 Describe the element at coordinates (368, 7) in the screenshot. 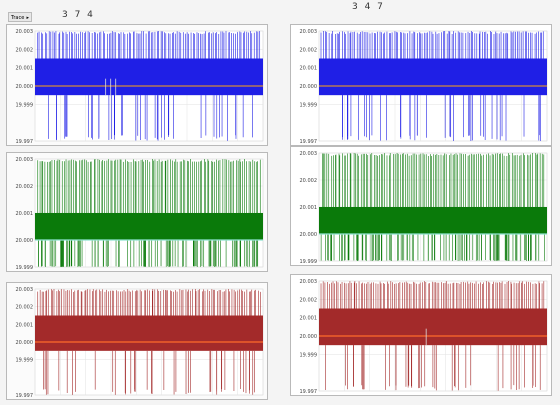

I see `column-title-right: 3 4 7` at that location.